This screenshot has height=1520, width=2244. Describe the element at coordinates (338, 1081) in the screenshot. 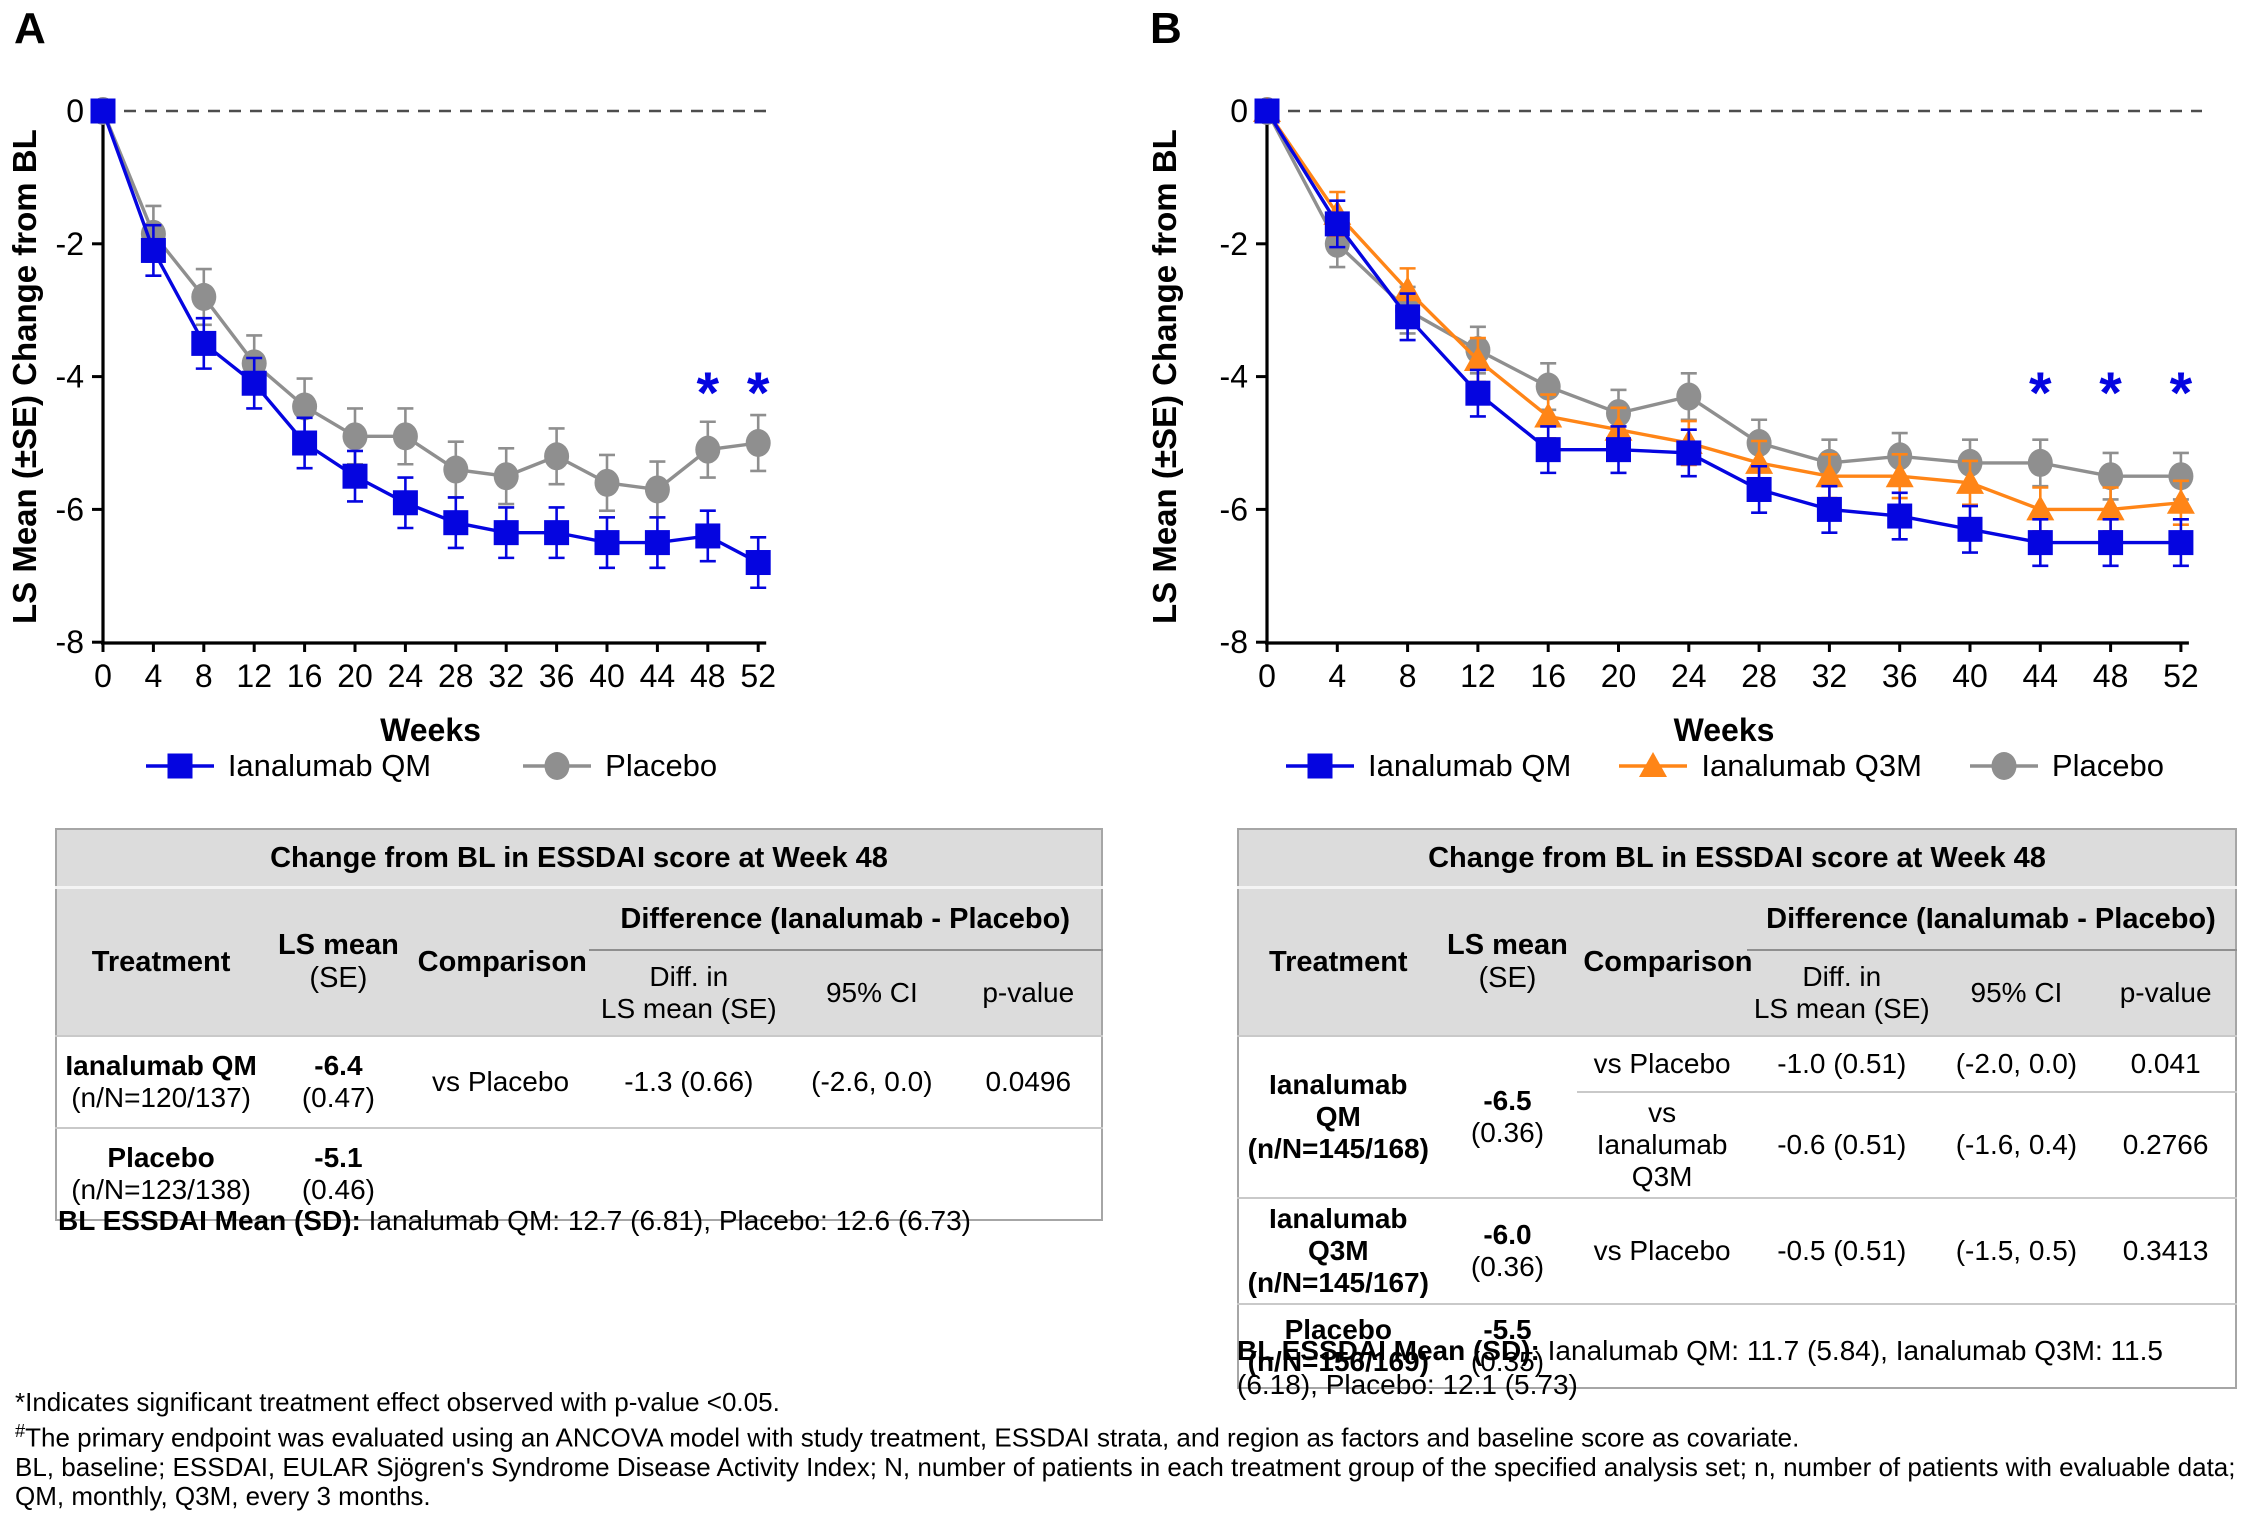

I see `ls-mean-cell: -6.4 (0.47)` at that location.